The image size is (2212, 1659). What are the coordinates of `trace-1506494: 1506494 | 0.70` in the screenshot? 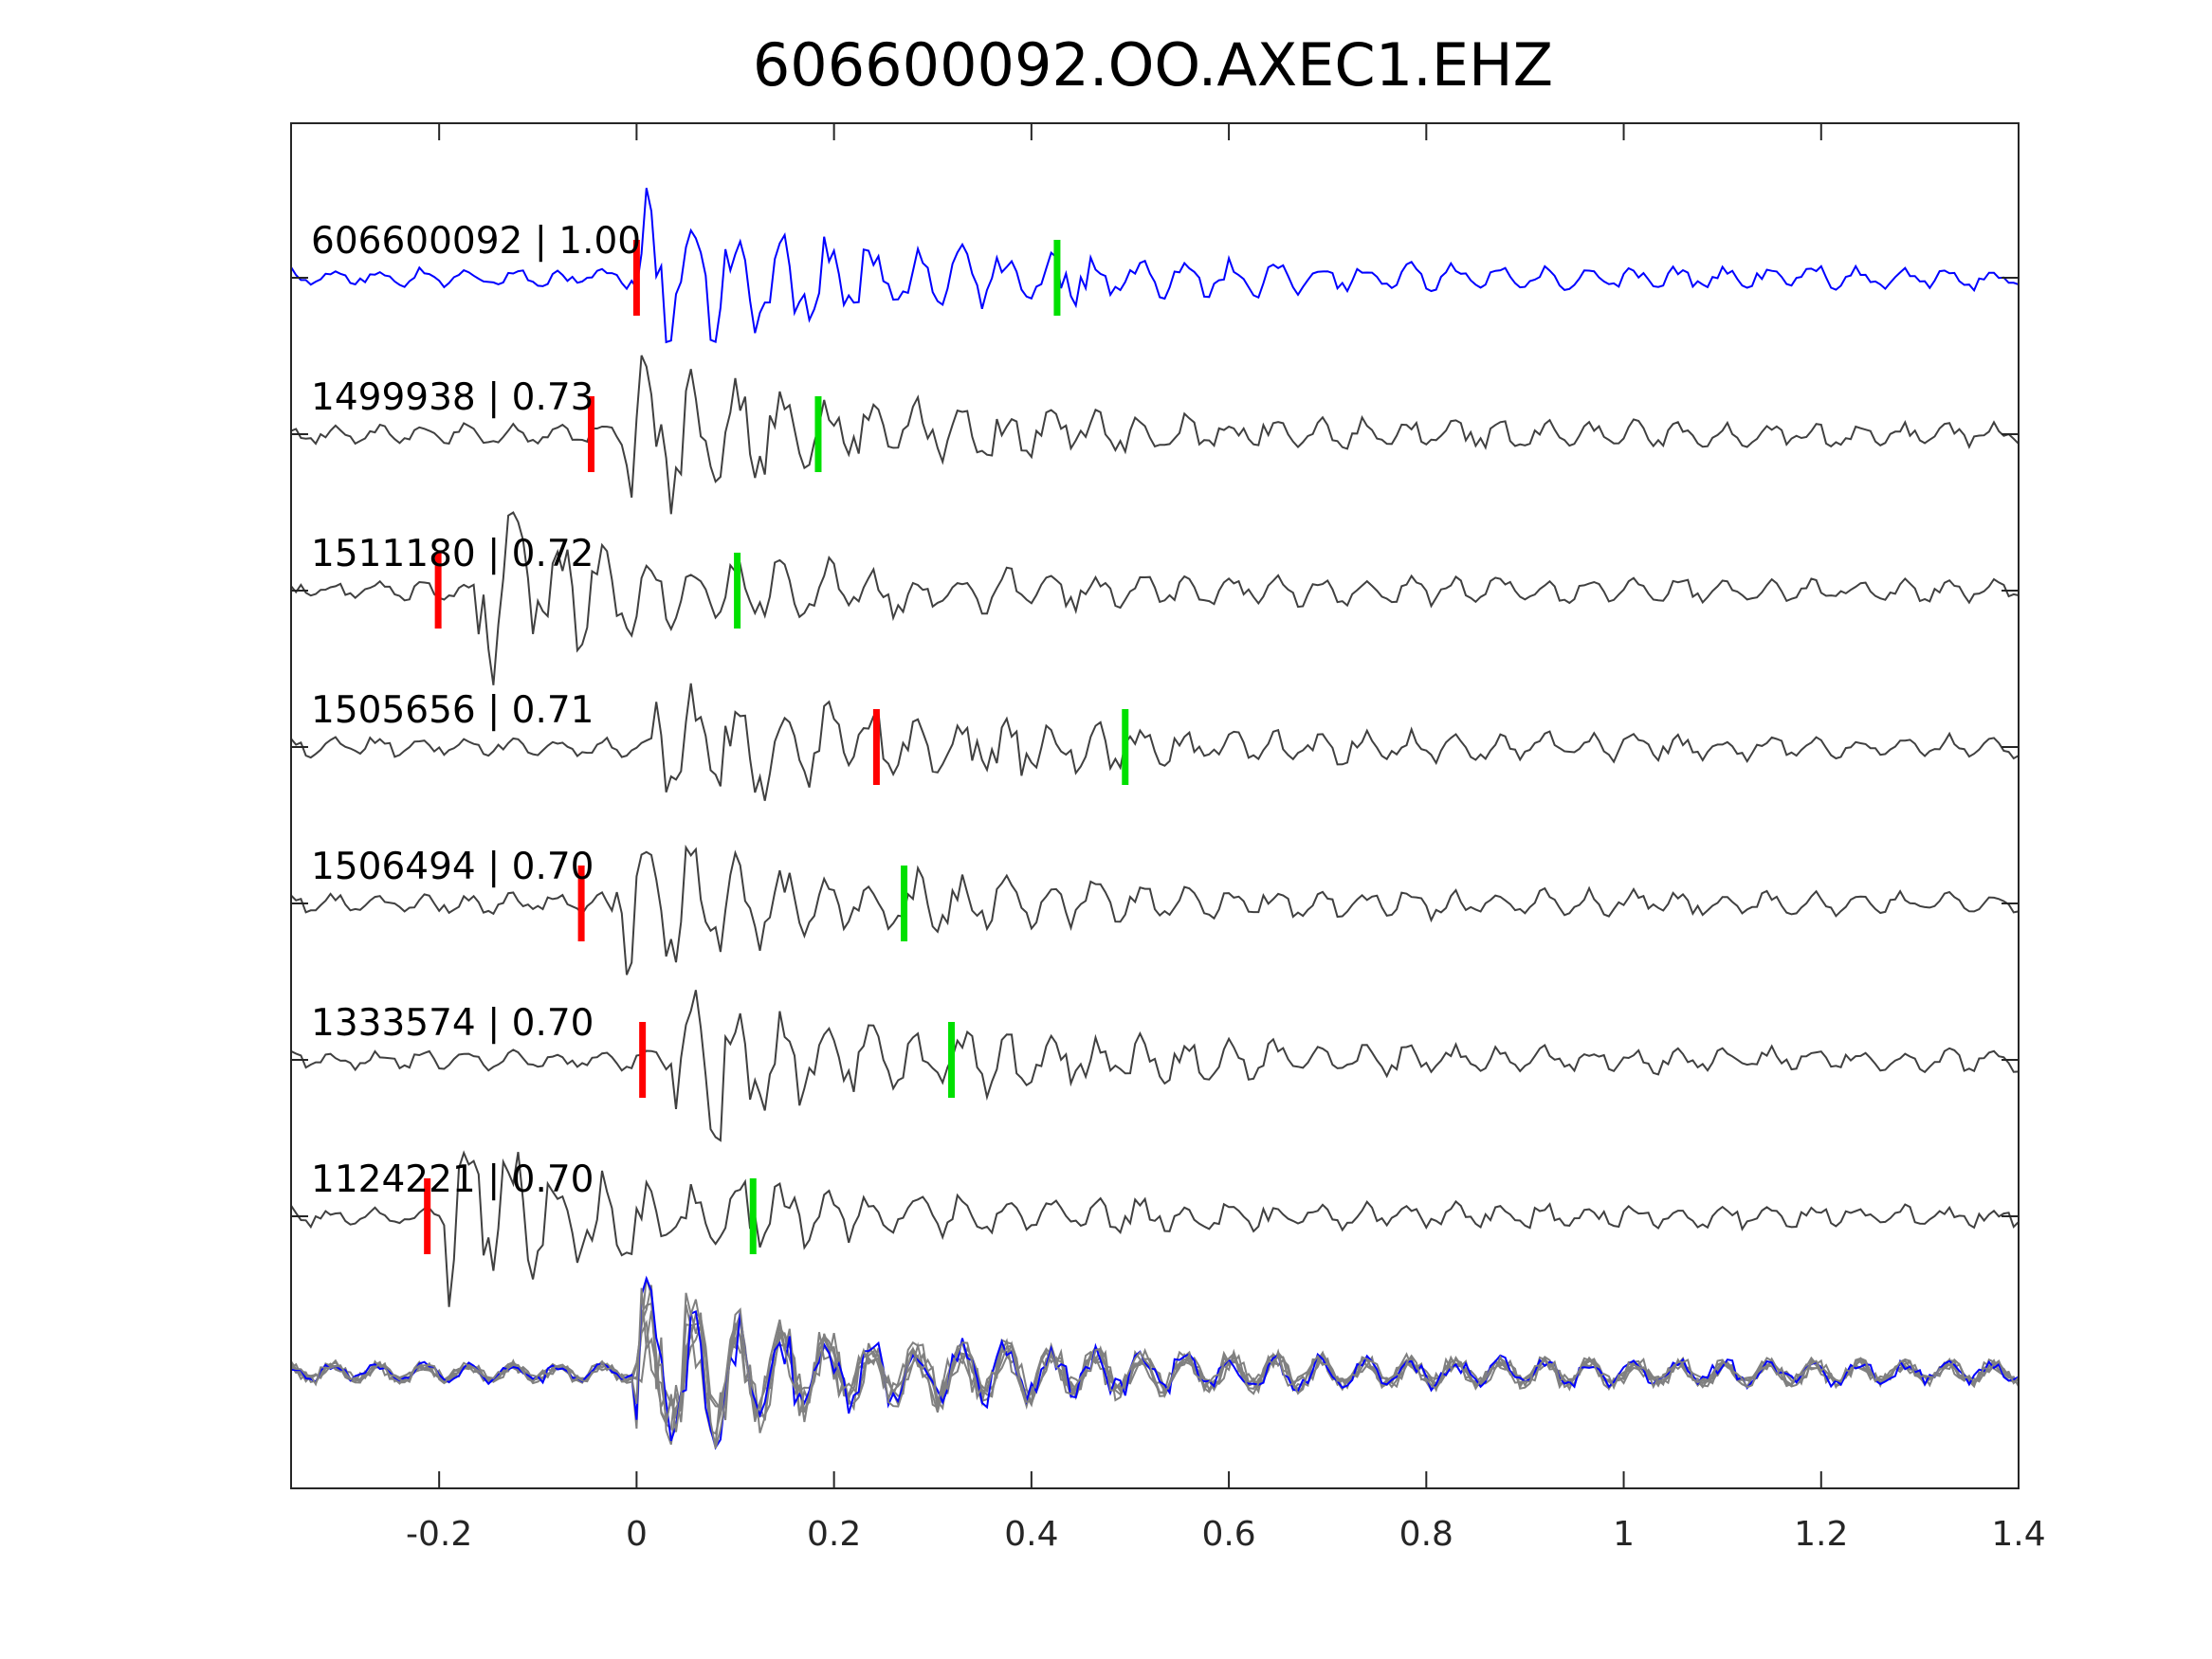 It's located at (1155, 909).